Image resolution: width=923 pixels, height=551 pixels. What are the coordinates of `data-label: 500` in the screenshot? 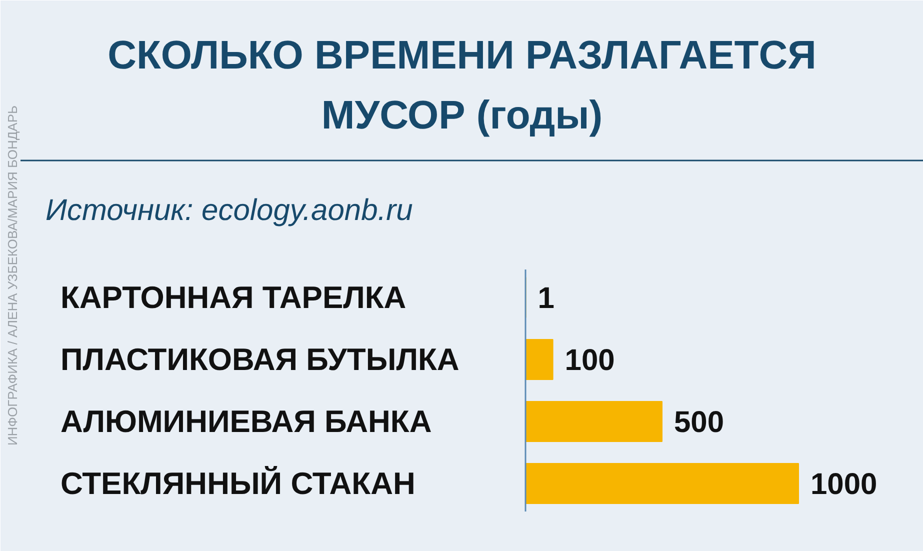 It's located at (699, 422).